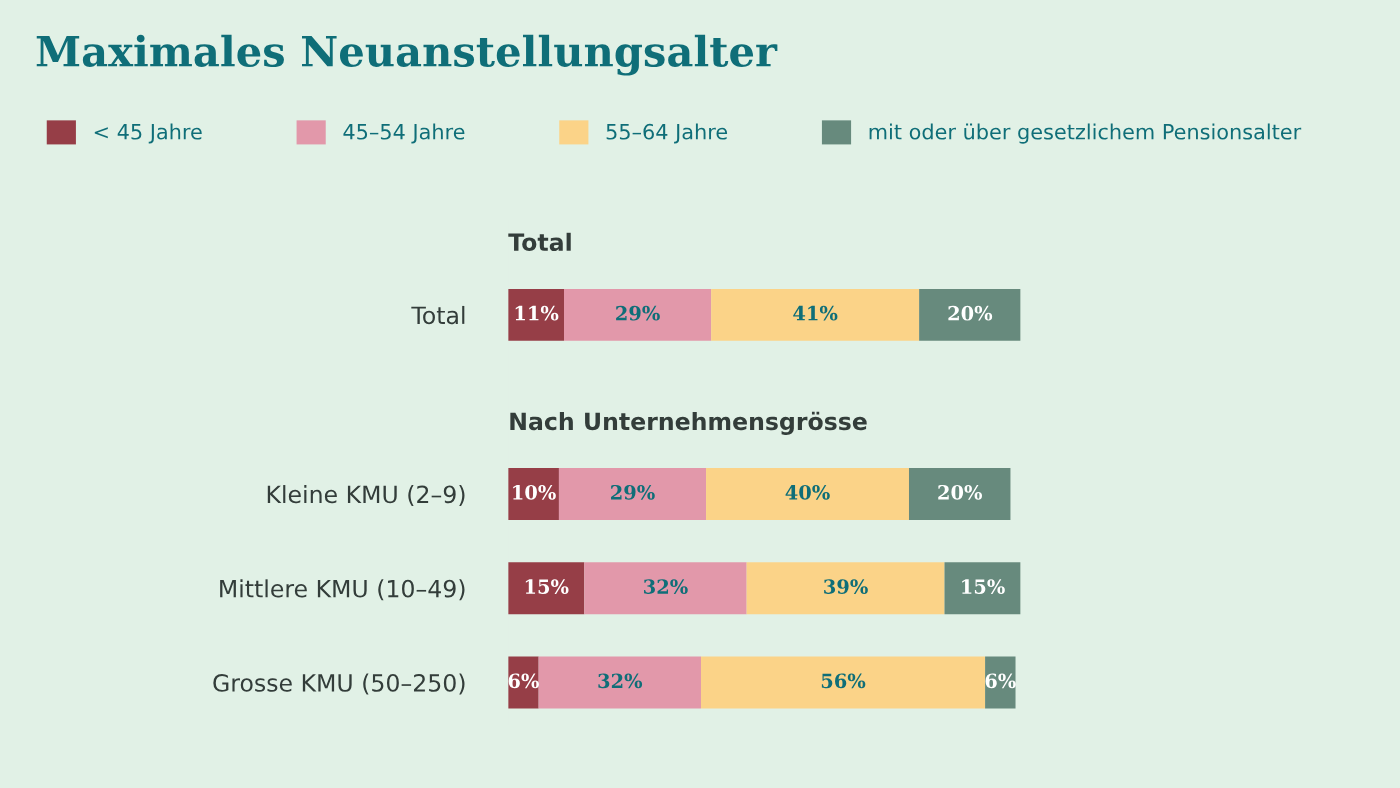 The image size is (1400, 788). I want to click on data-label: 39%, so click(846, 586).